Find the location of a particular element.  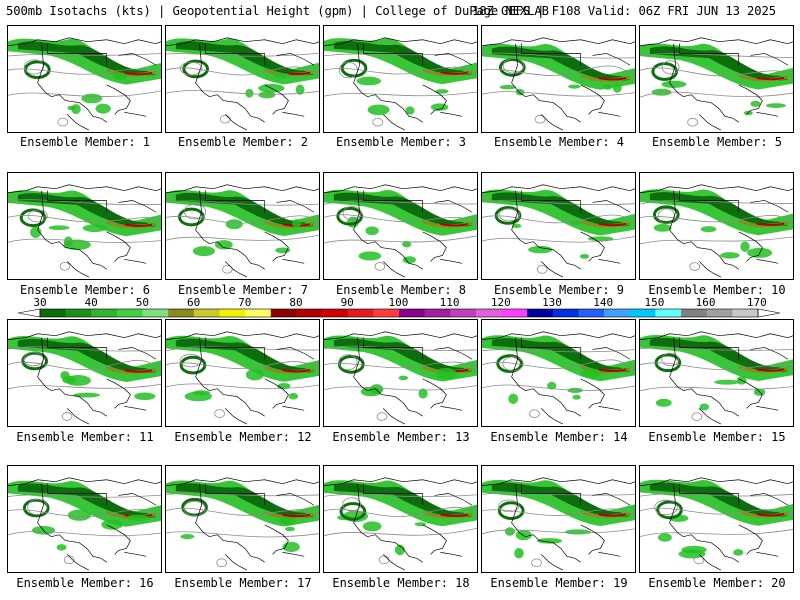

ensemble-member-label: Ensemble Member: 16 is located at coordinates (85, 583).